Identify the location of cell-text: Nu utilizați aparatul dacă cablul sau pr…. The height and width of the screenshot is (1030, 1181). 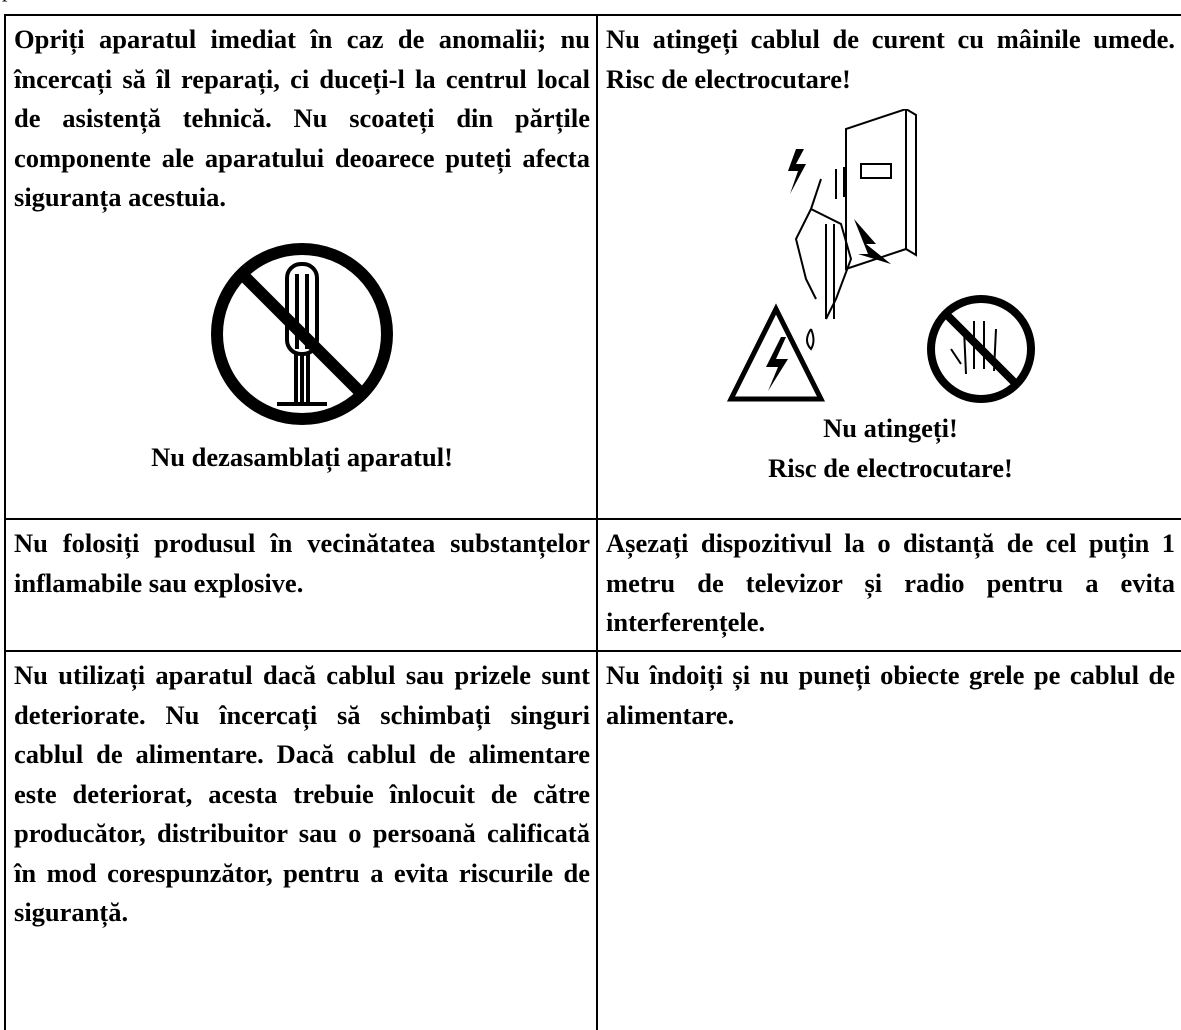
(302, 793).